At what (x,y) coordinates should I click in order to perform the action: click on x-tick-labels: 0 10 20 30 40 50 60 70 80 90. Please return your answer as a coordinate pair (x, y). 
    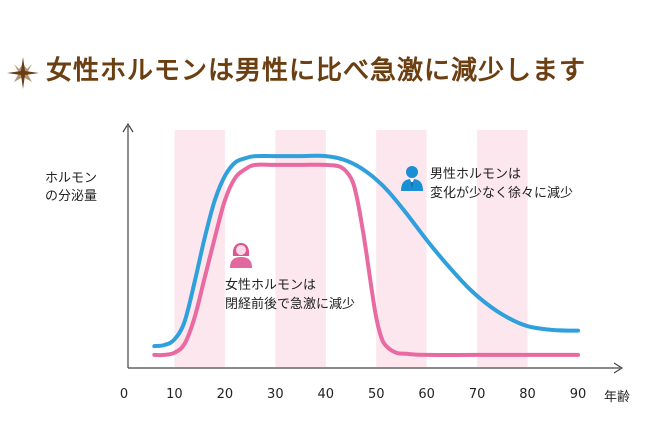
    Looking at the image, I should click on (353, 394).